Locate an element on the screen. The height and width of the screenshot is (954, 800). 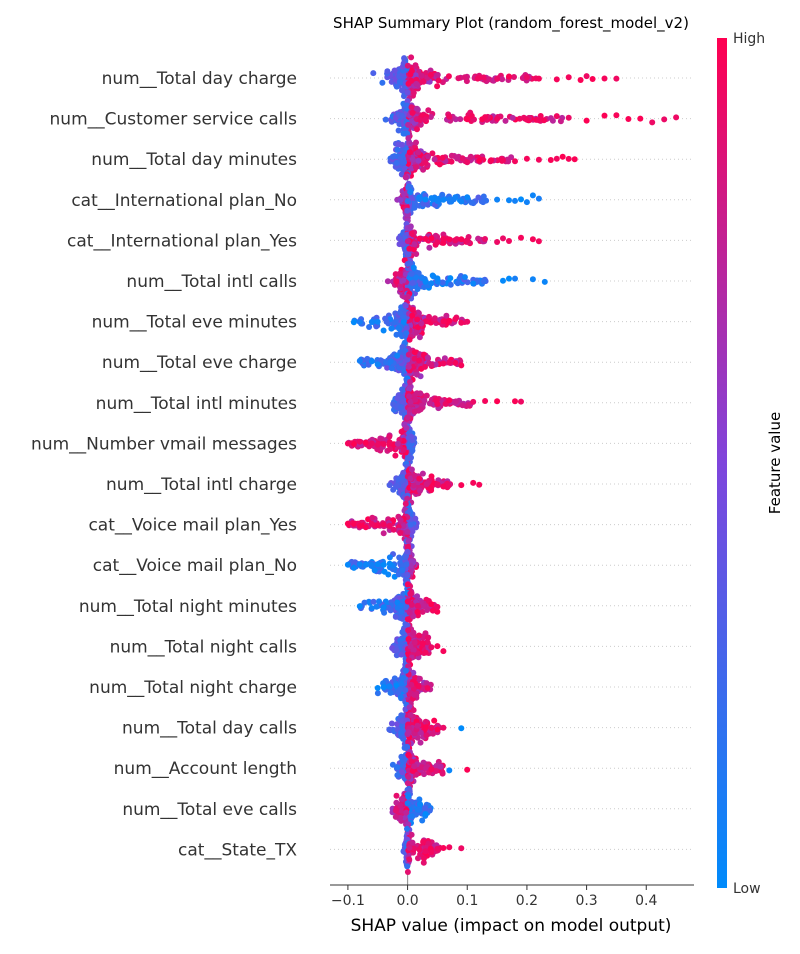
feature-label: cat__State_TX is located at coordinates (237, 850).